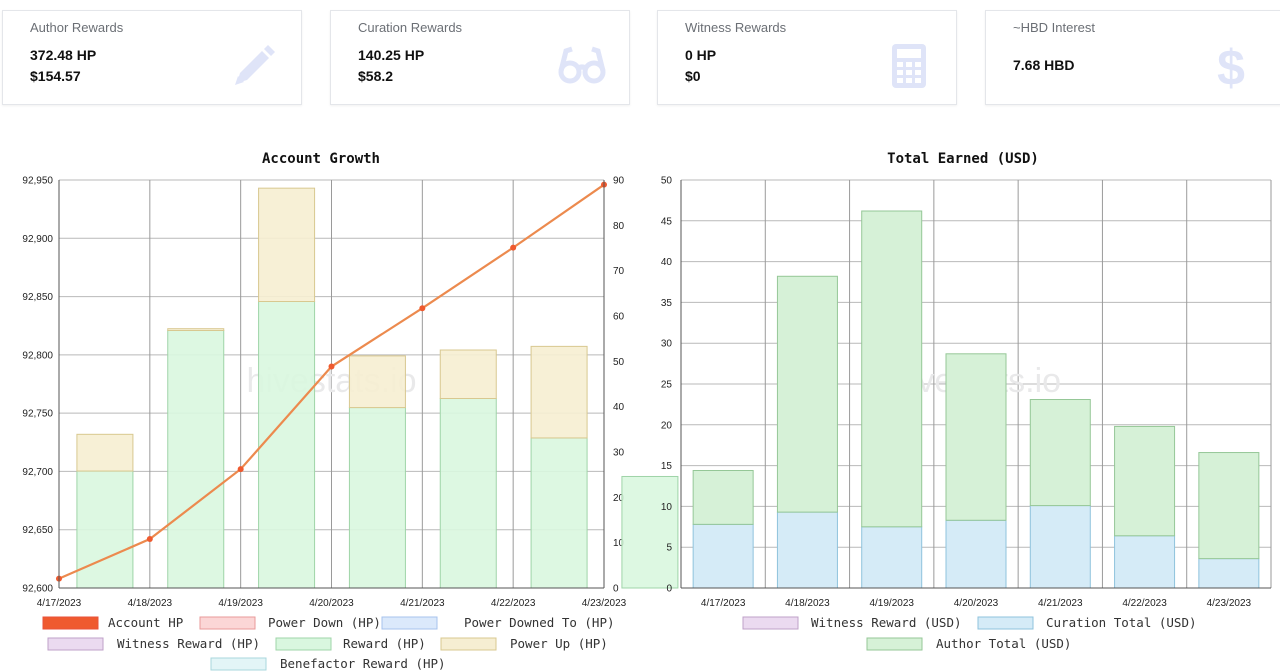  I want to click on legend-label: Author Total (USD), so click(1003, 643).